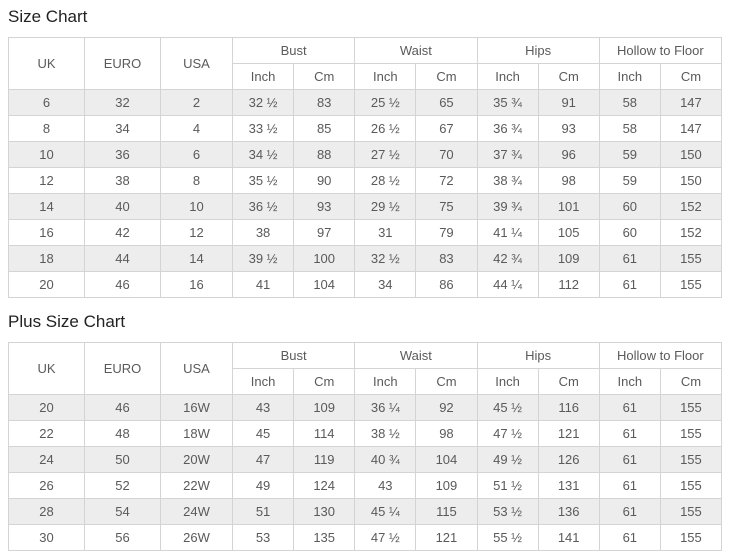 The image size is (730, 559). What do you see at coordinates (538, 355) in the screenshot?
I see `column-group-header-hips: Hips` at bounding box center [538, 355].